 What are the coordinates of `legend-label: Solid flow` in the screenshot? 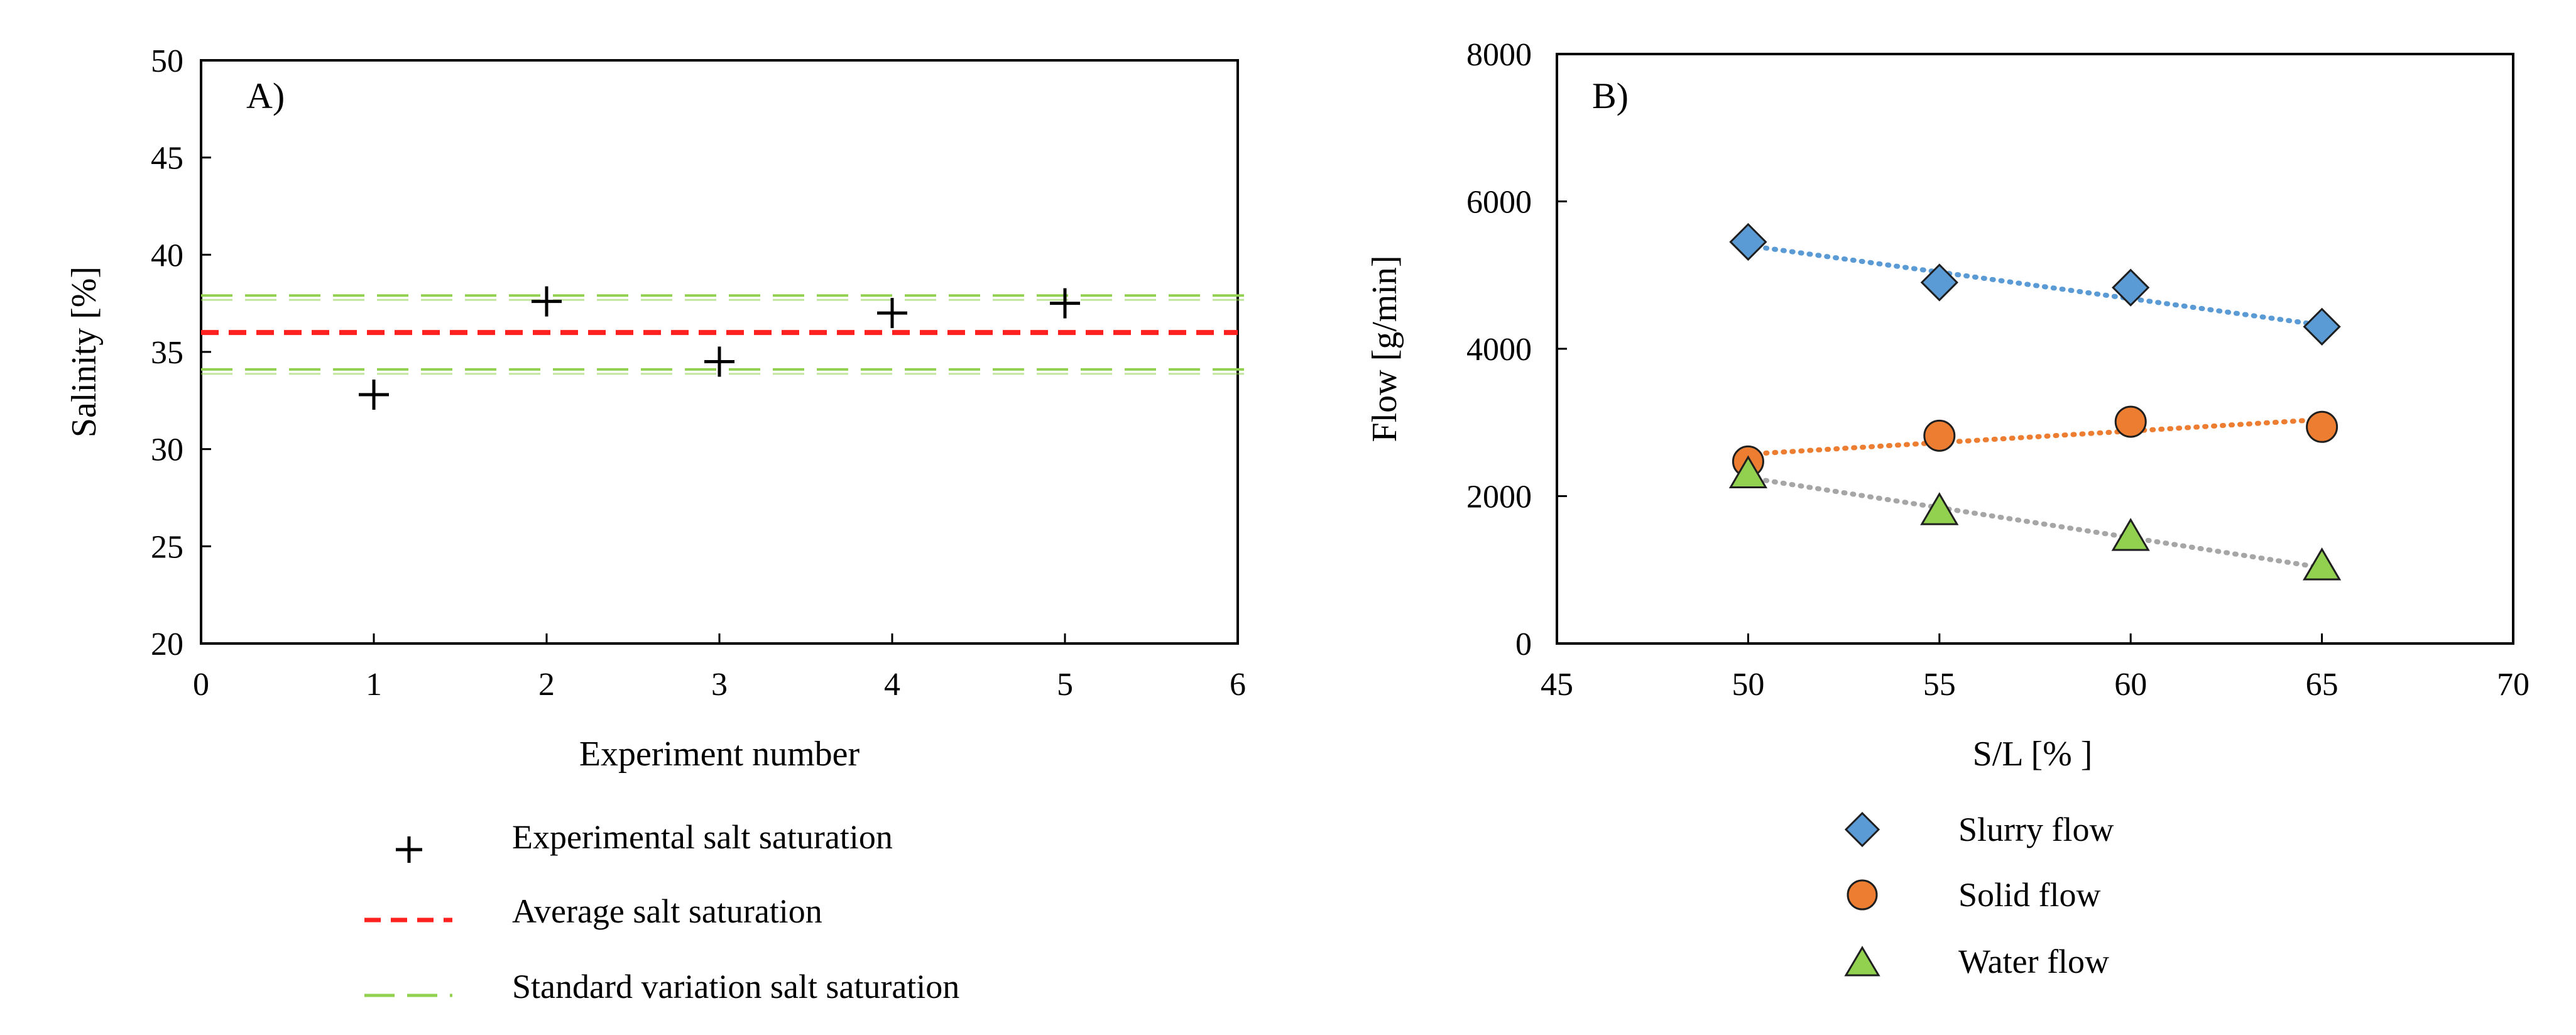 It's located at (2029, 895).